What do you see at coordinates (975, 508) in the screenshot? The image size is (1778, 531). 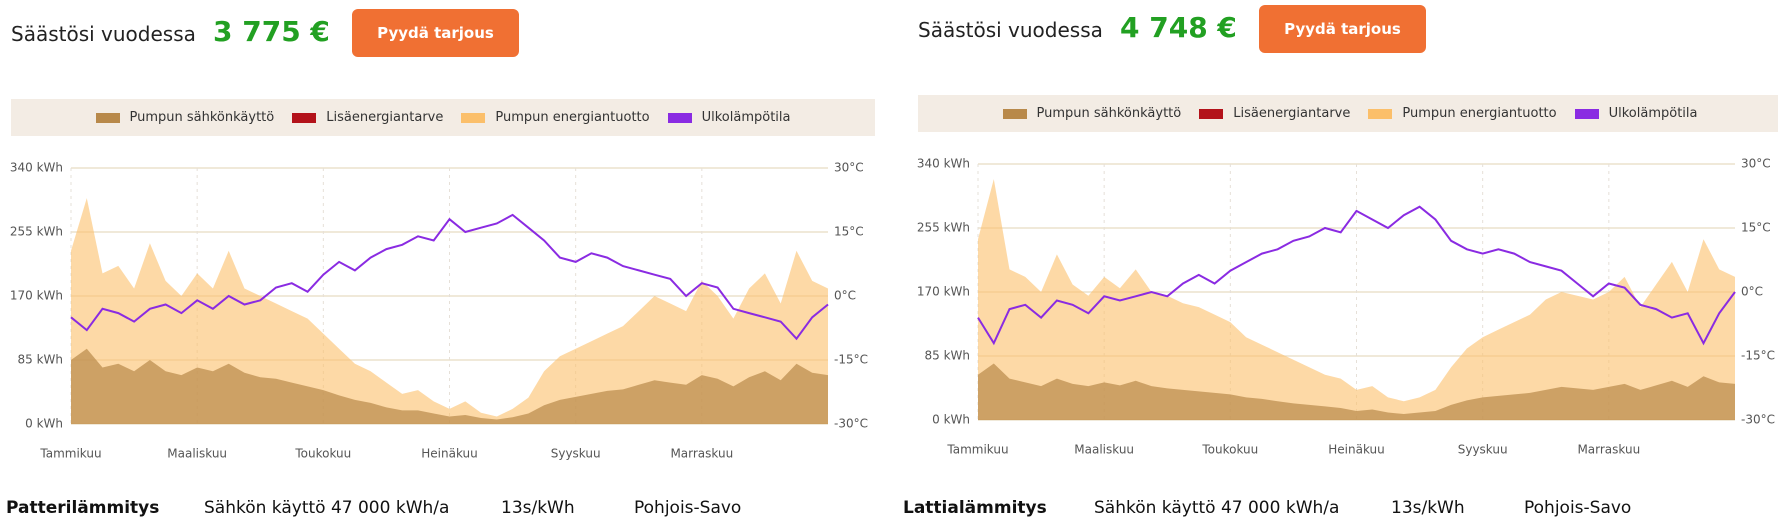 I see `info-heating: Lattialämmitys` at bounding box center [975, 508].